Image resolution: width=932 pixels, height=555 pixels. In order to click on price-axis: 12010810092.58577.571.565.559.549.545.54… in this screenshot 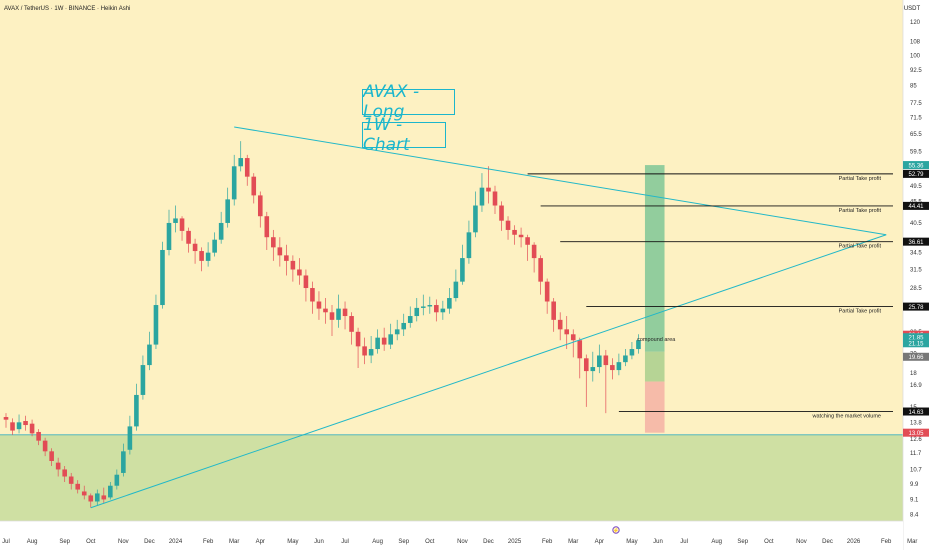, I will do `click(917, 275)`.